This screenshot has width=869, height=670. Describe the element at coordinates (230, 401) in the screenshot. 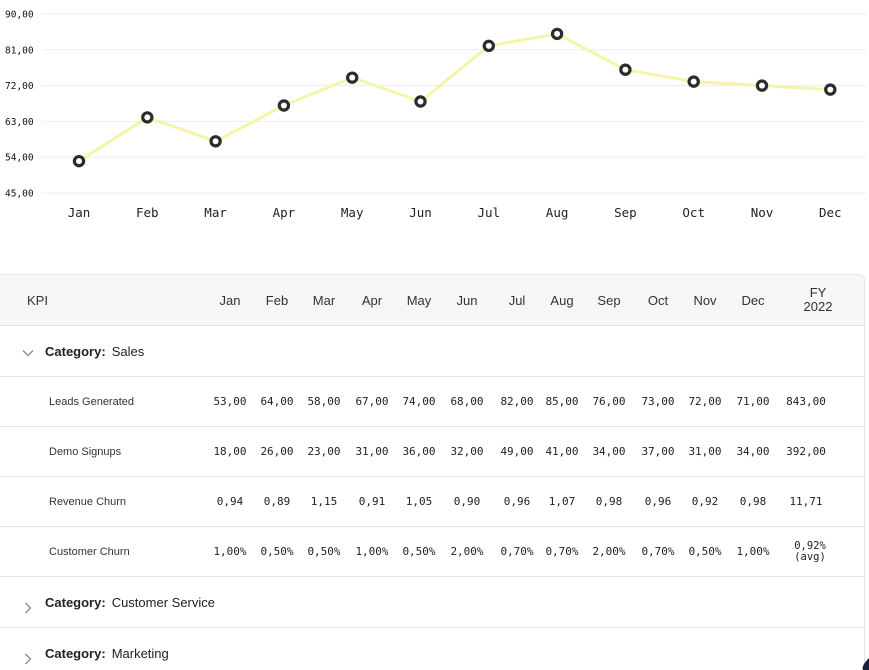

I see `table-cell: 53,00` at that location.